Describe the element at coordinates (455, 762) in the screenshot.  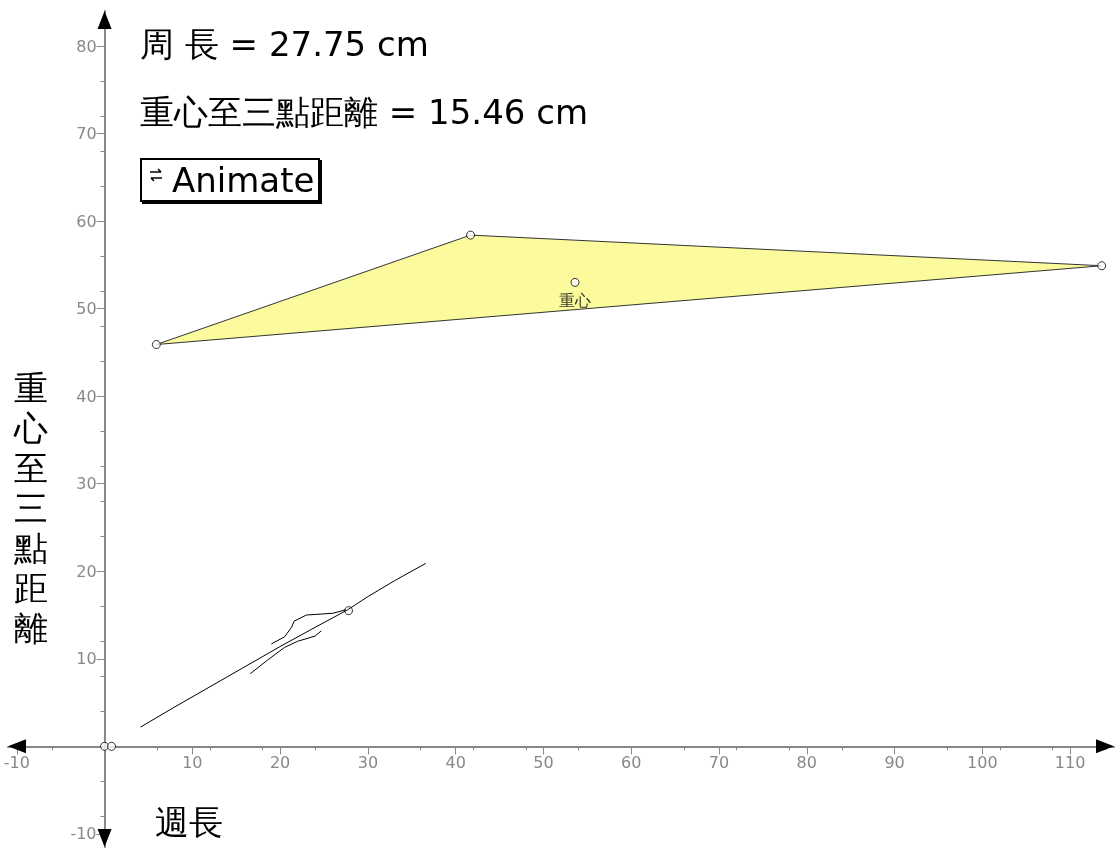
I see `x-tick-label: 40` at that location.